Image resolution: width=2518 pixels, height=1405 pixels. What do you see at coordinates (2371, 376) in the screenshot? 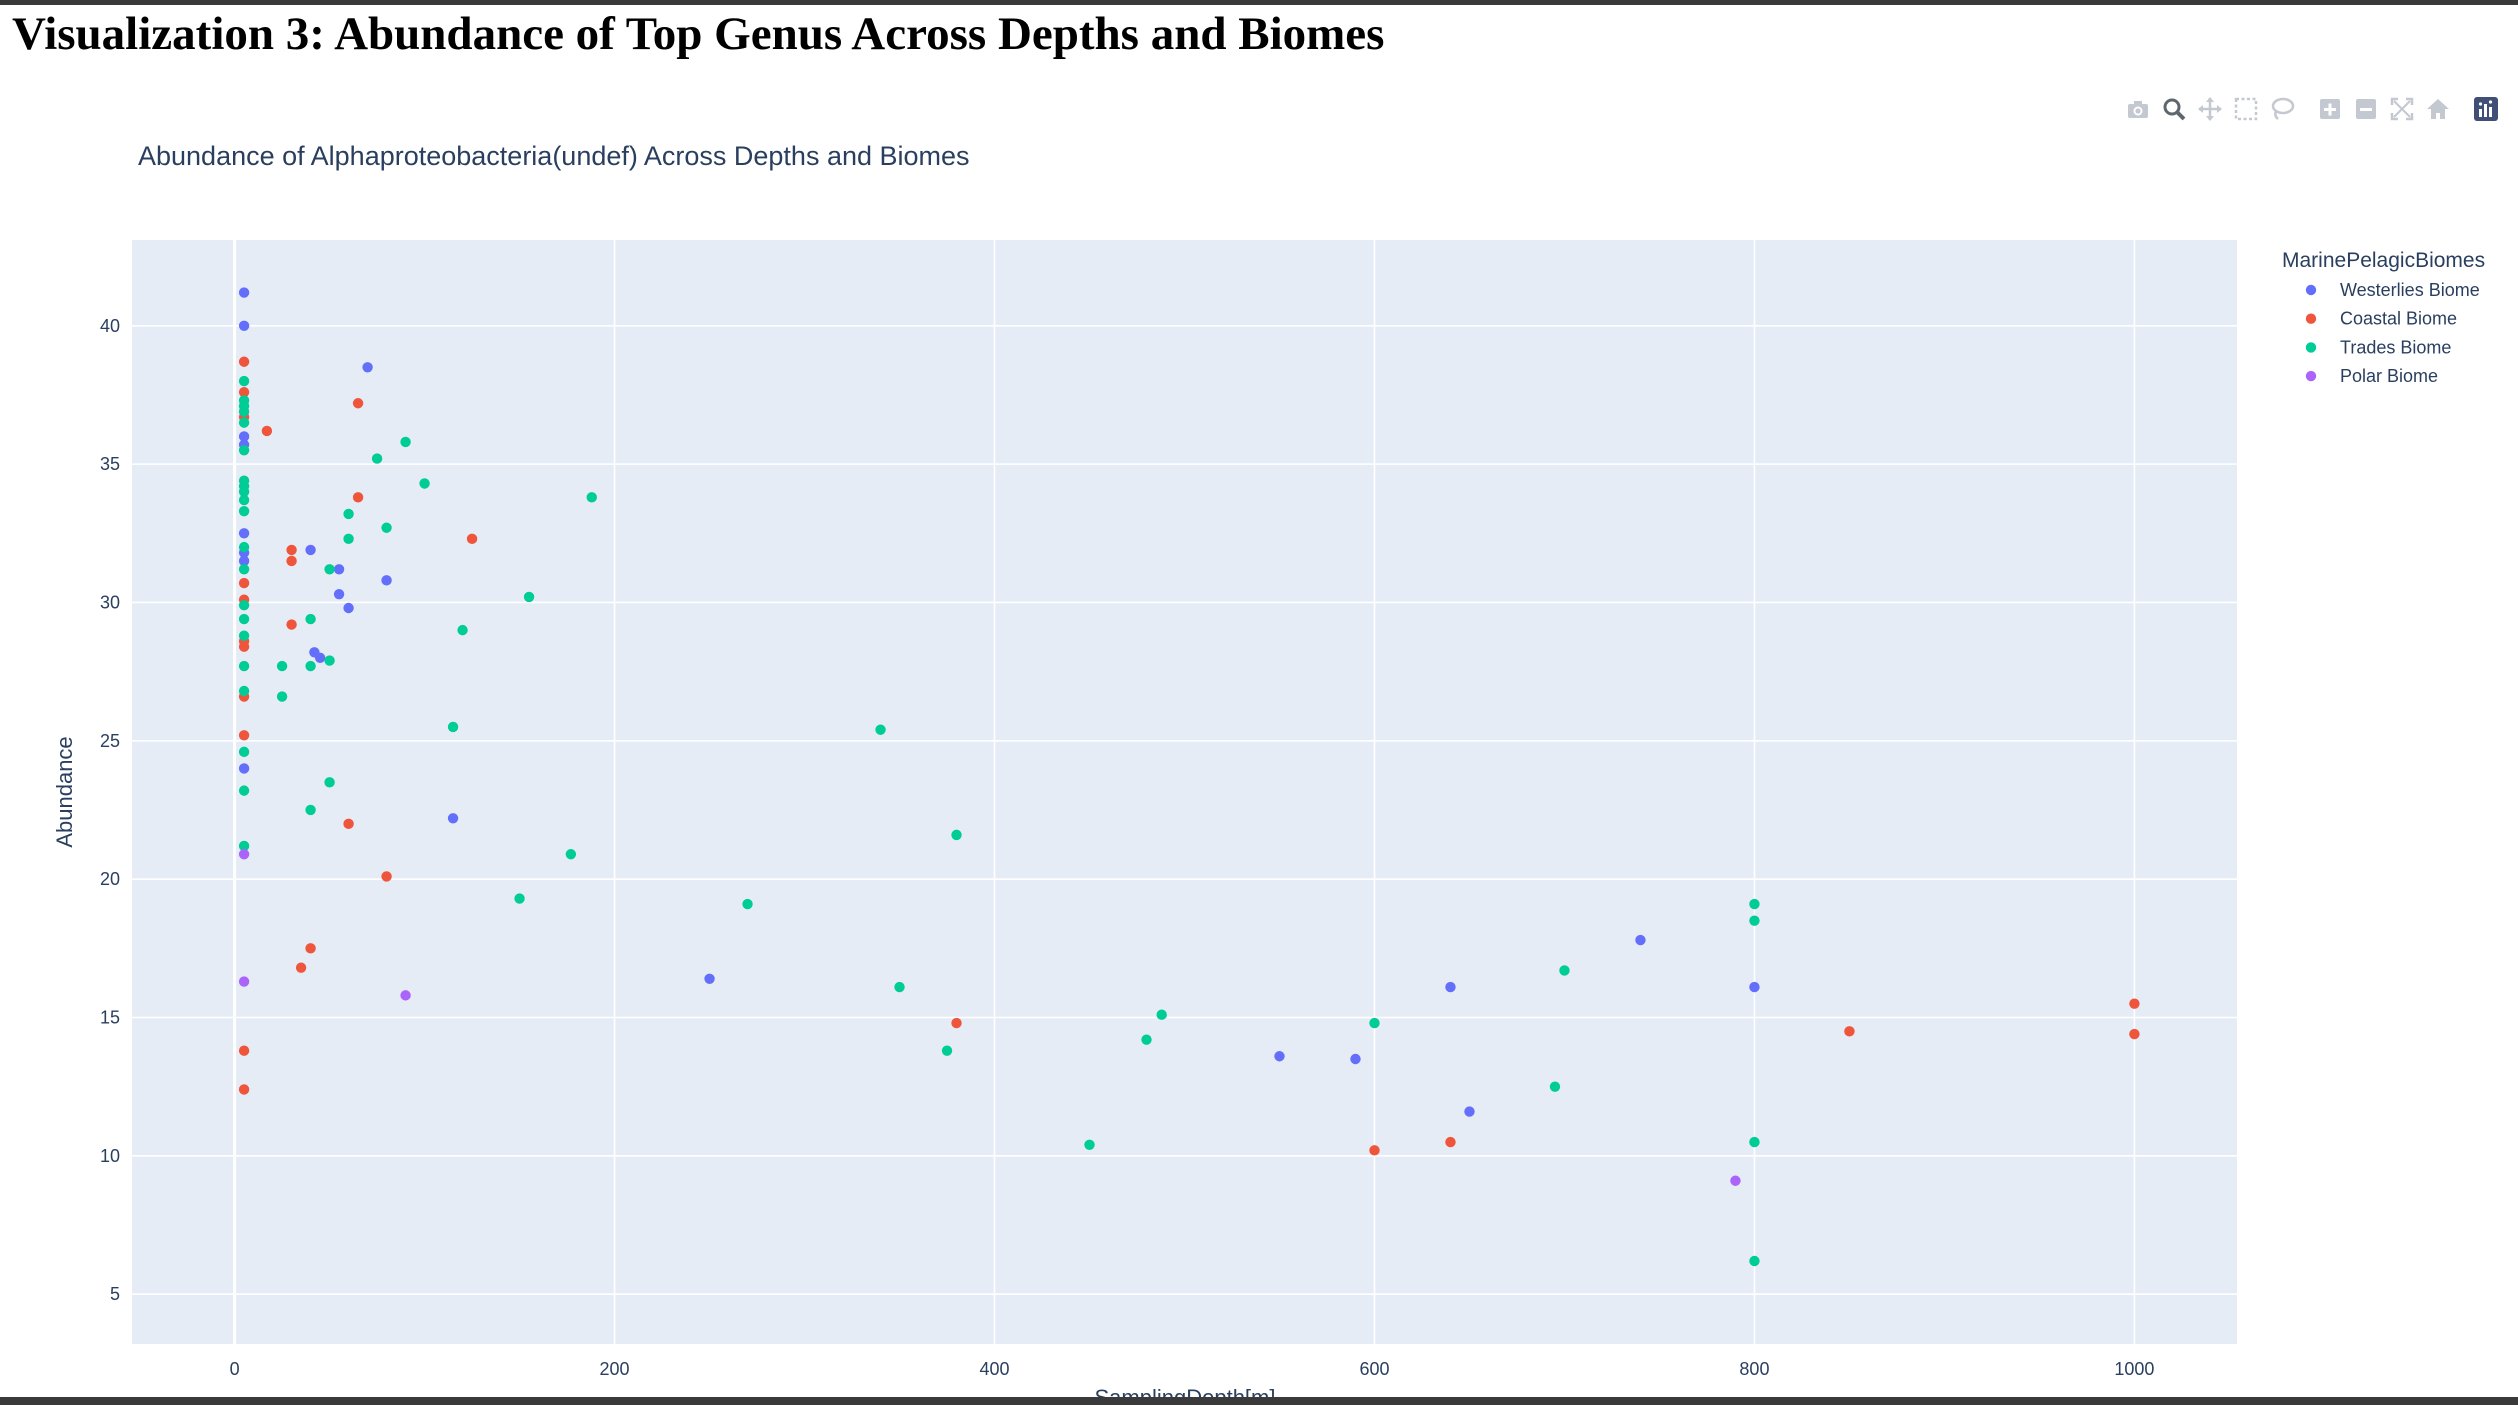
I see `legend-item-polar-biome: Polar Biome` at bounding box center [2371, 376].